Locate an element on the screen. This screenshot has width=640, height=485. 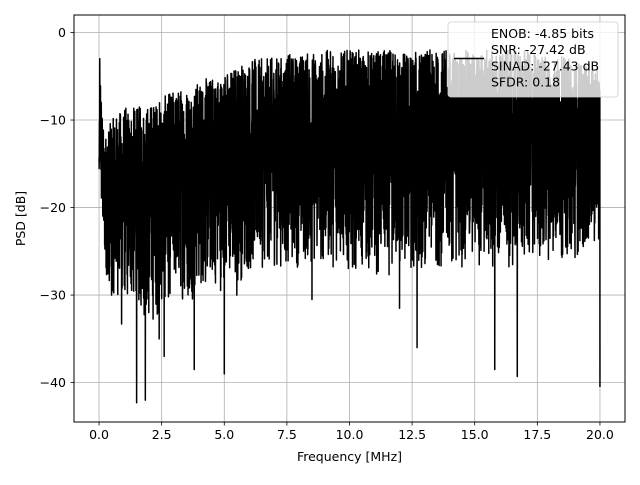
y-tick-label-4: −40 is located at coordinates (53, 382).